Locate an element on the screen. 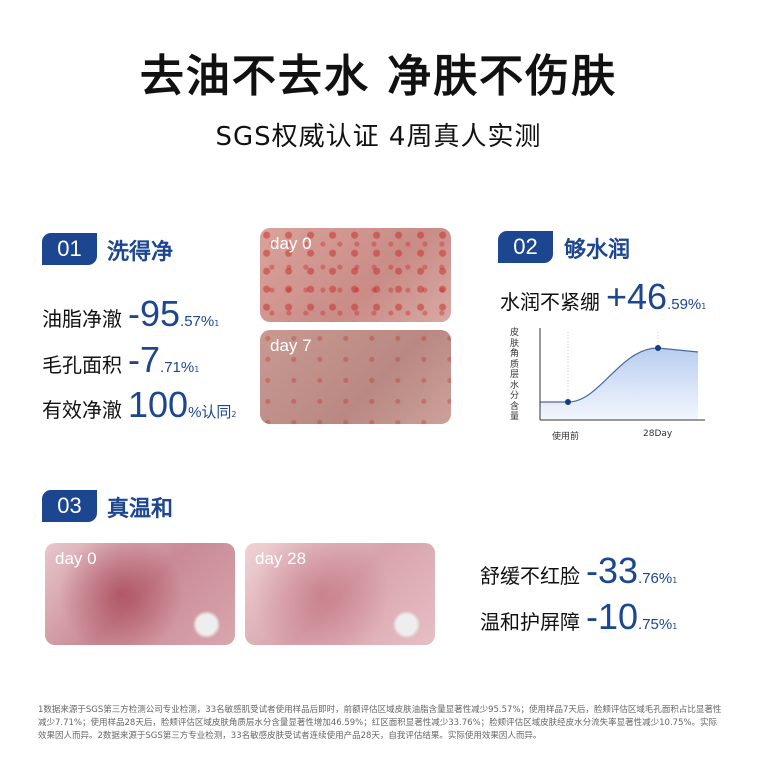  stat-decimal: .75% is located at coordinates (655, 624).